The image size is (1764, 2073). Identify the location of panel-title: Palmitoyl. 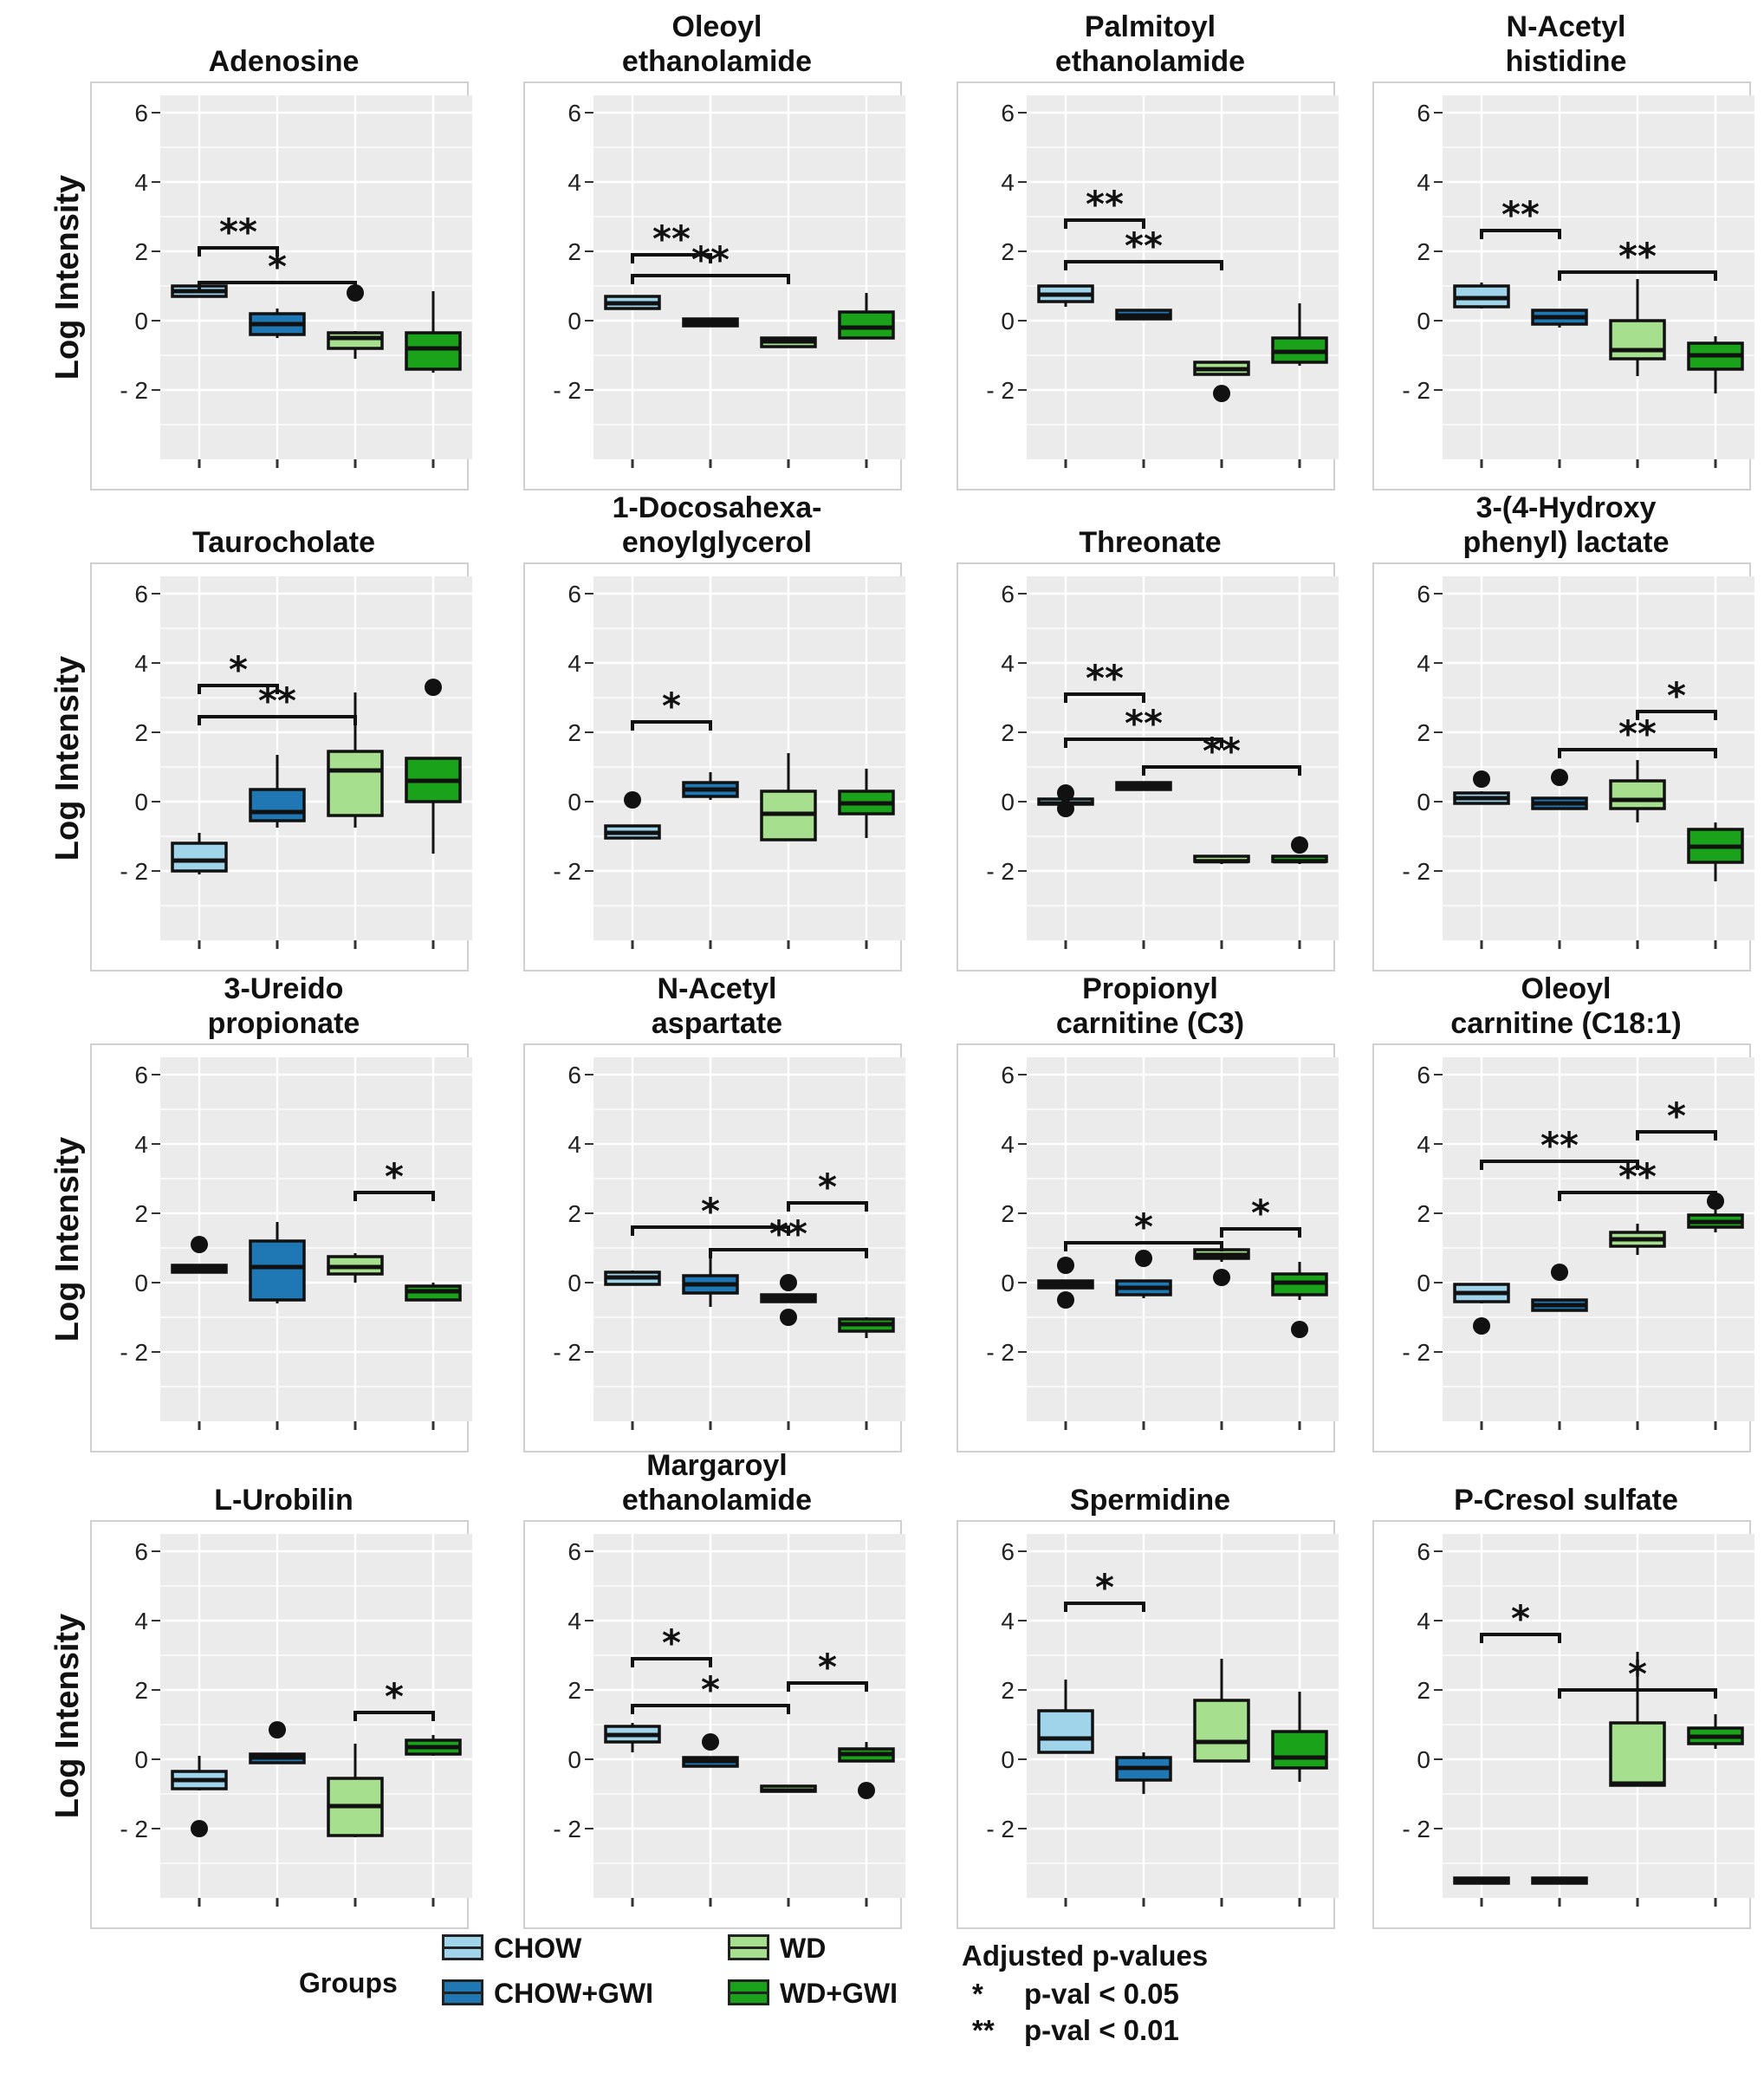
(1150, 26).